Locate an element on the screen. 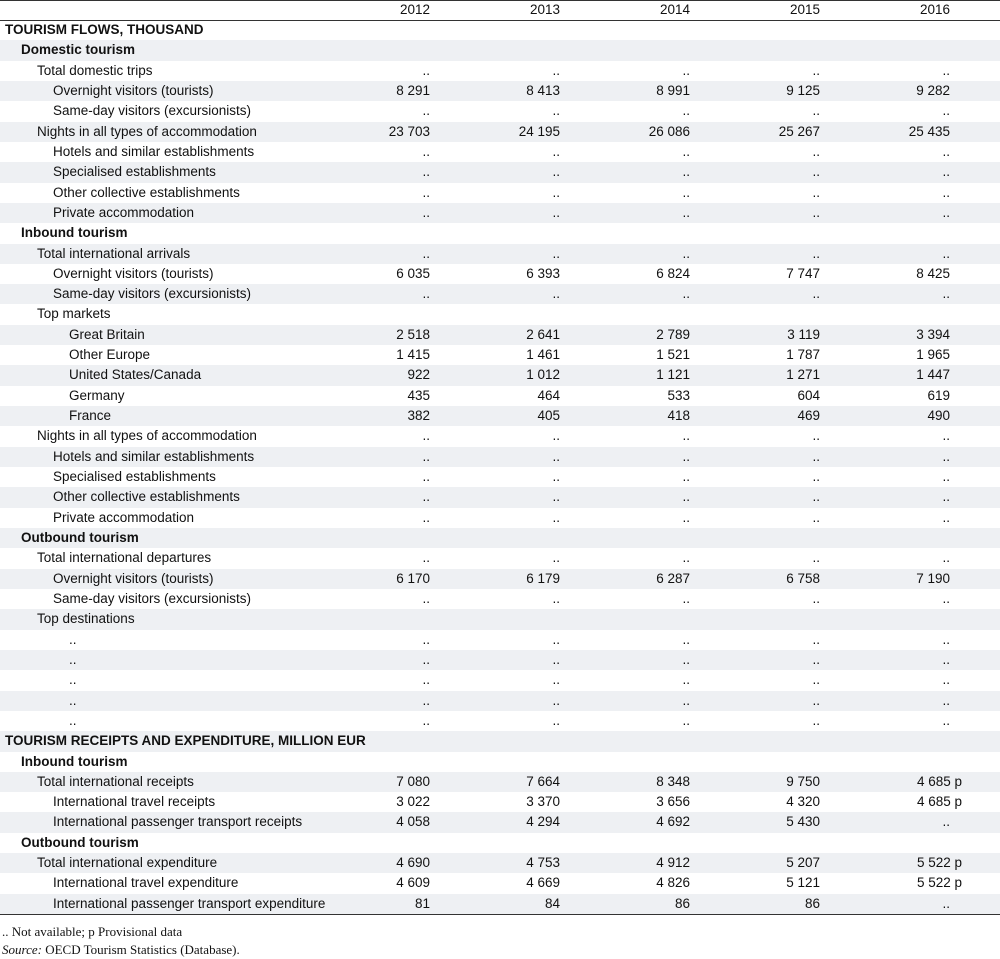 The height and width of the screenshot is (959, 1000). value-cell: 2 641 is located at coordinates (543, 334).